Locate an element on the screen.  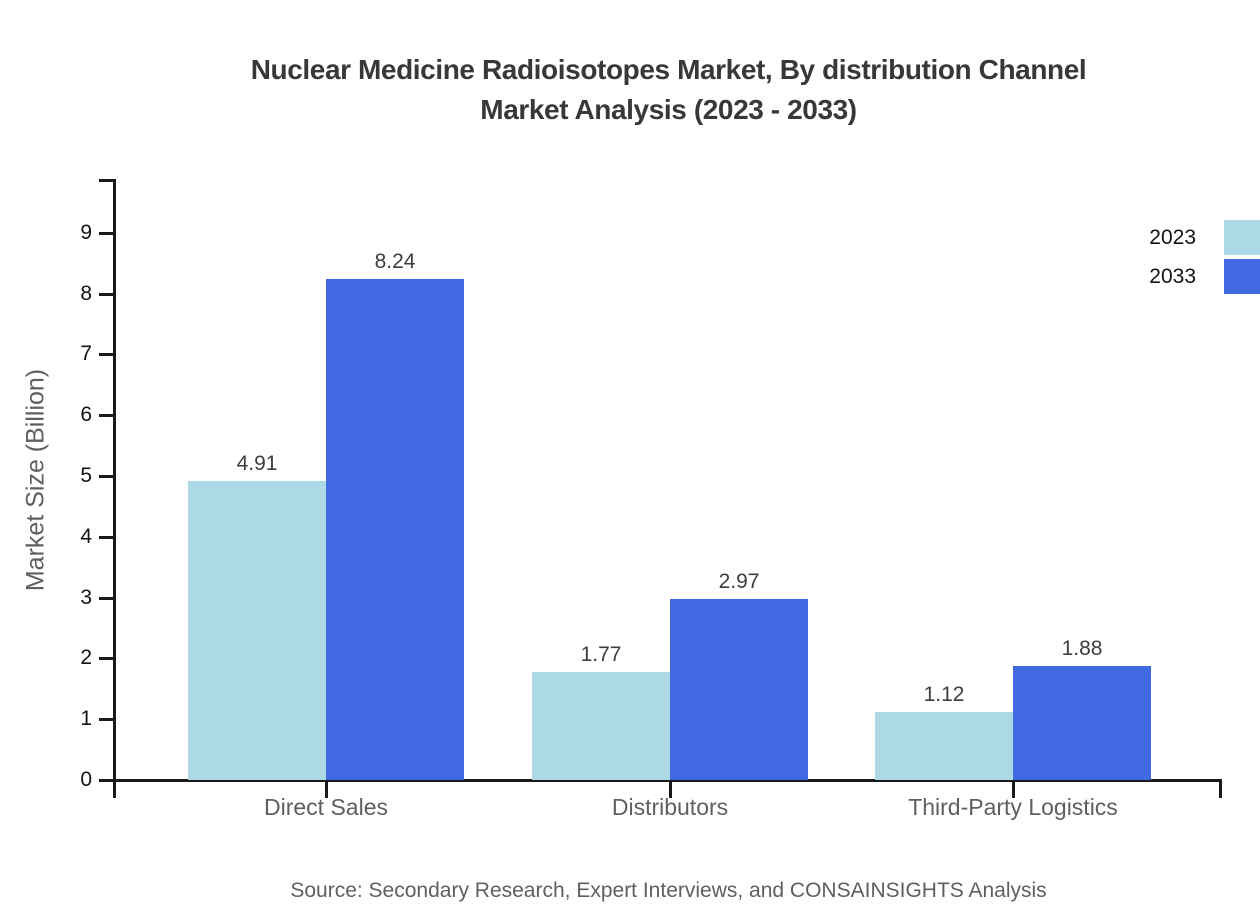
y-axis-spine is located at coordinates (114, 488).